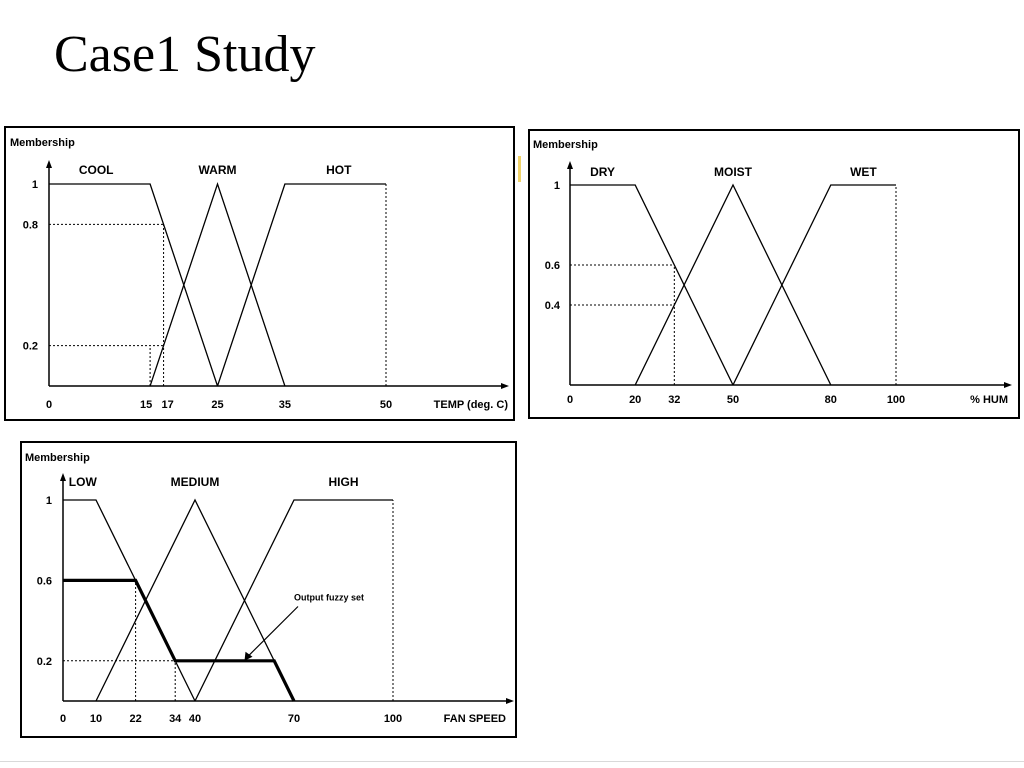 The image size is (1024, 768). What do you see at coordinates (294, 719) in the screenshot?
I see `x-tick-label: 70` at bounding box center [294, 719].